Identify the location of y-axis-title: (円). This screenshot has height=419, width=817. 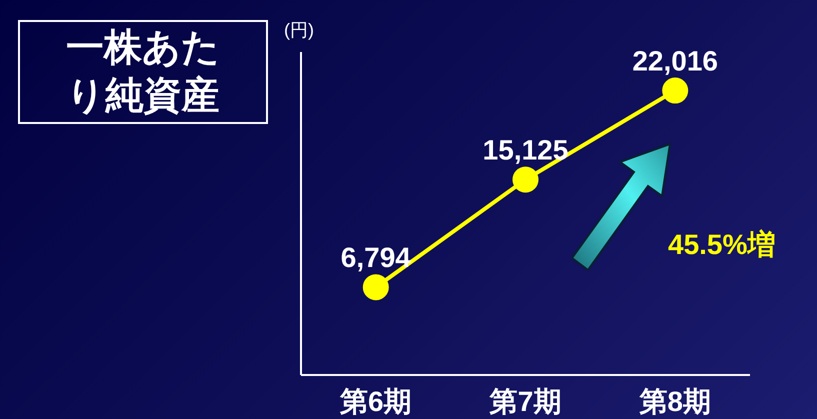
(299, 30).